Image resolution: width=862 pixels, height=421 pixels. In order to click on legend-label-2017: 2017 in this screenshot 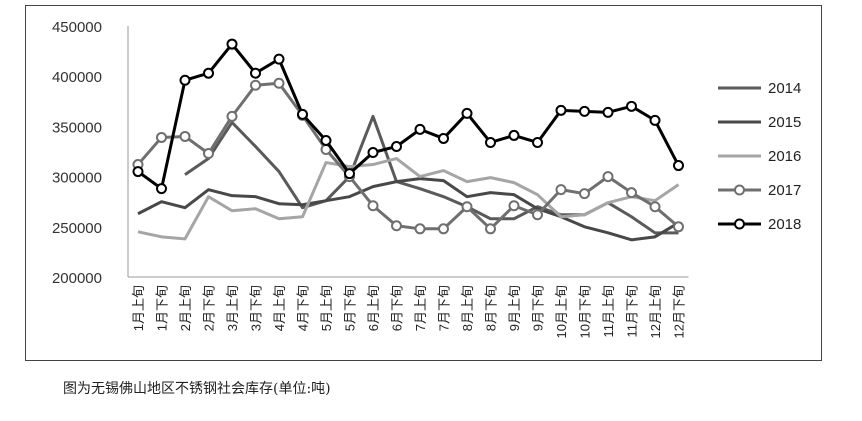, I will do `click(784, 190)`.